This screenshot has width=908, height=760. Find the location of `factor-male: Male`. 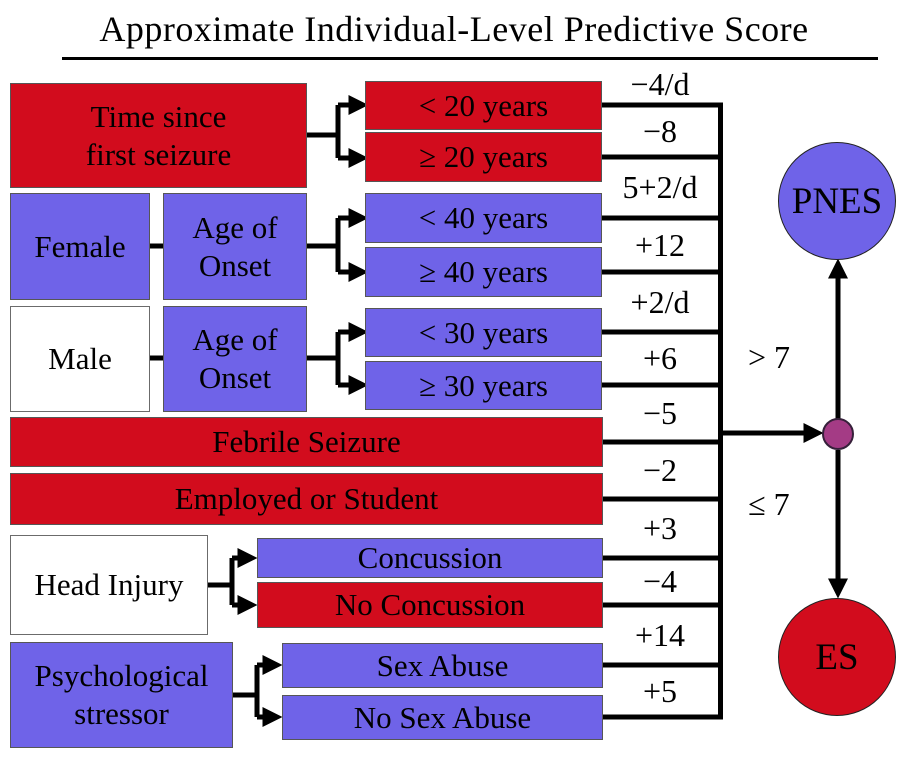

factor-male: Male is located at coordinates (80, 359).